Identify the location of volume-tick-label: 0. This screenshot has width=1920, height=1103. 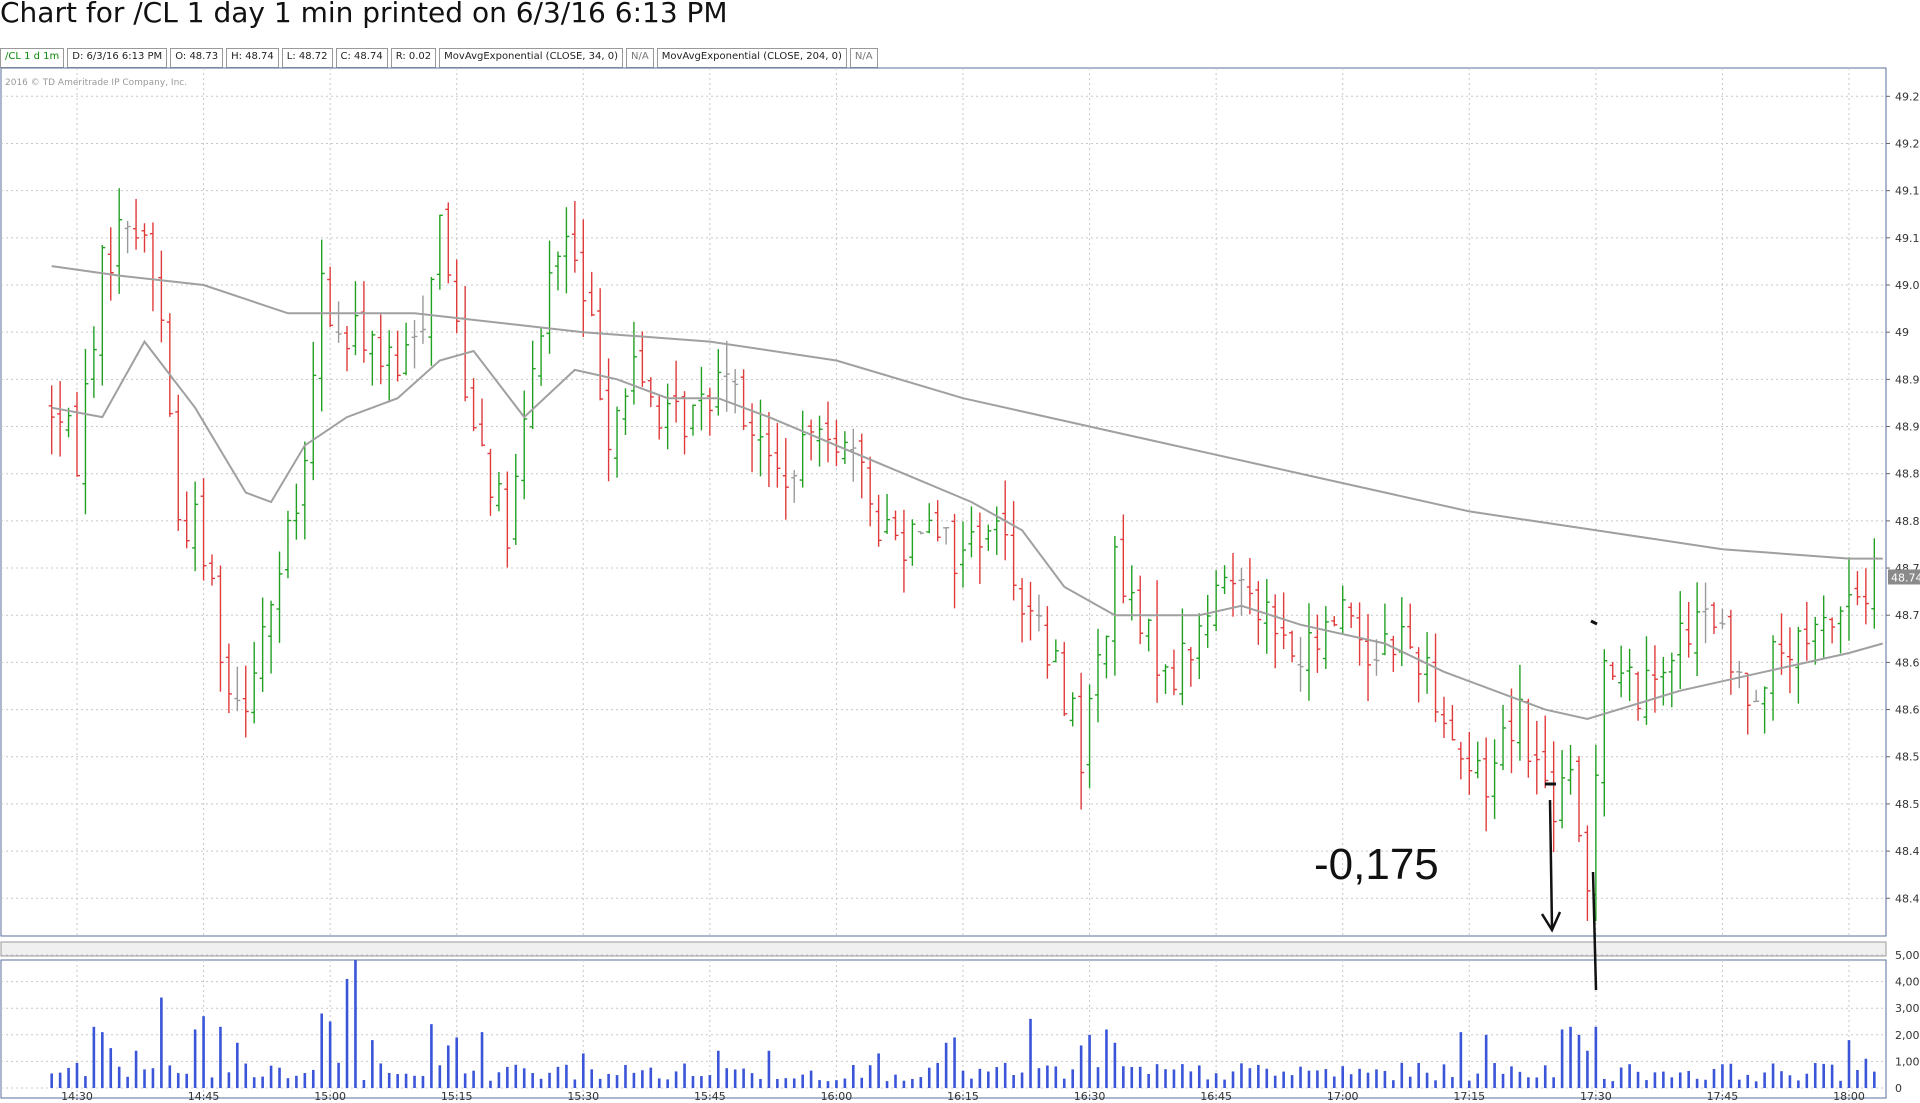
(1898, 1088).